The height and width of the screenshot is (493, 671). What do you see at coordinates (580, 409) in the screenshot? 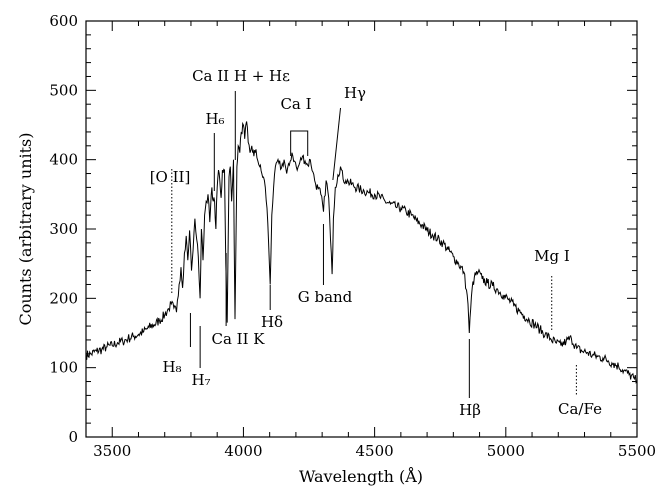
I see `annotation-label: Ca/Fe` at bounding box center [580, 409].